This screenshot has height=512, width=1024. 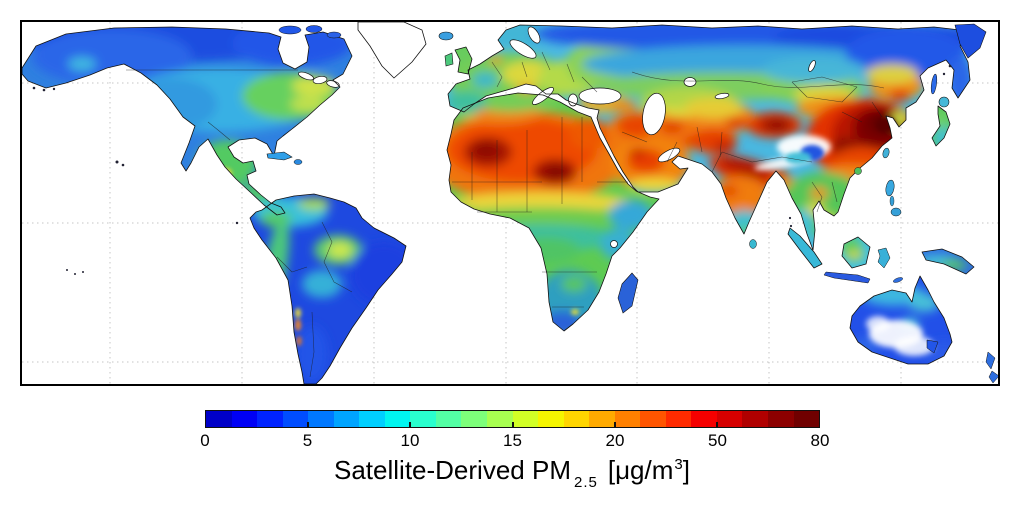 I want to click on island-hispaniola, so click(x=298, y=162).